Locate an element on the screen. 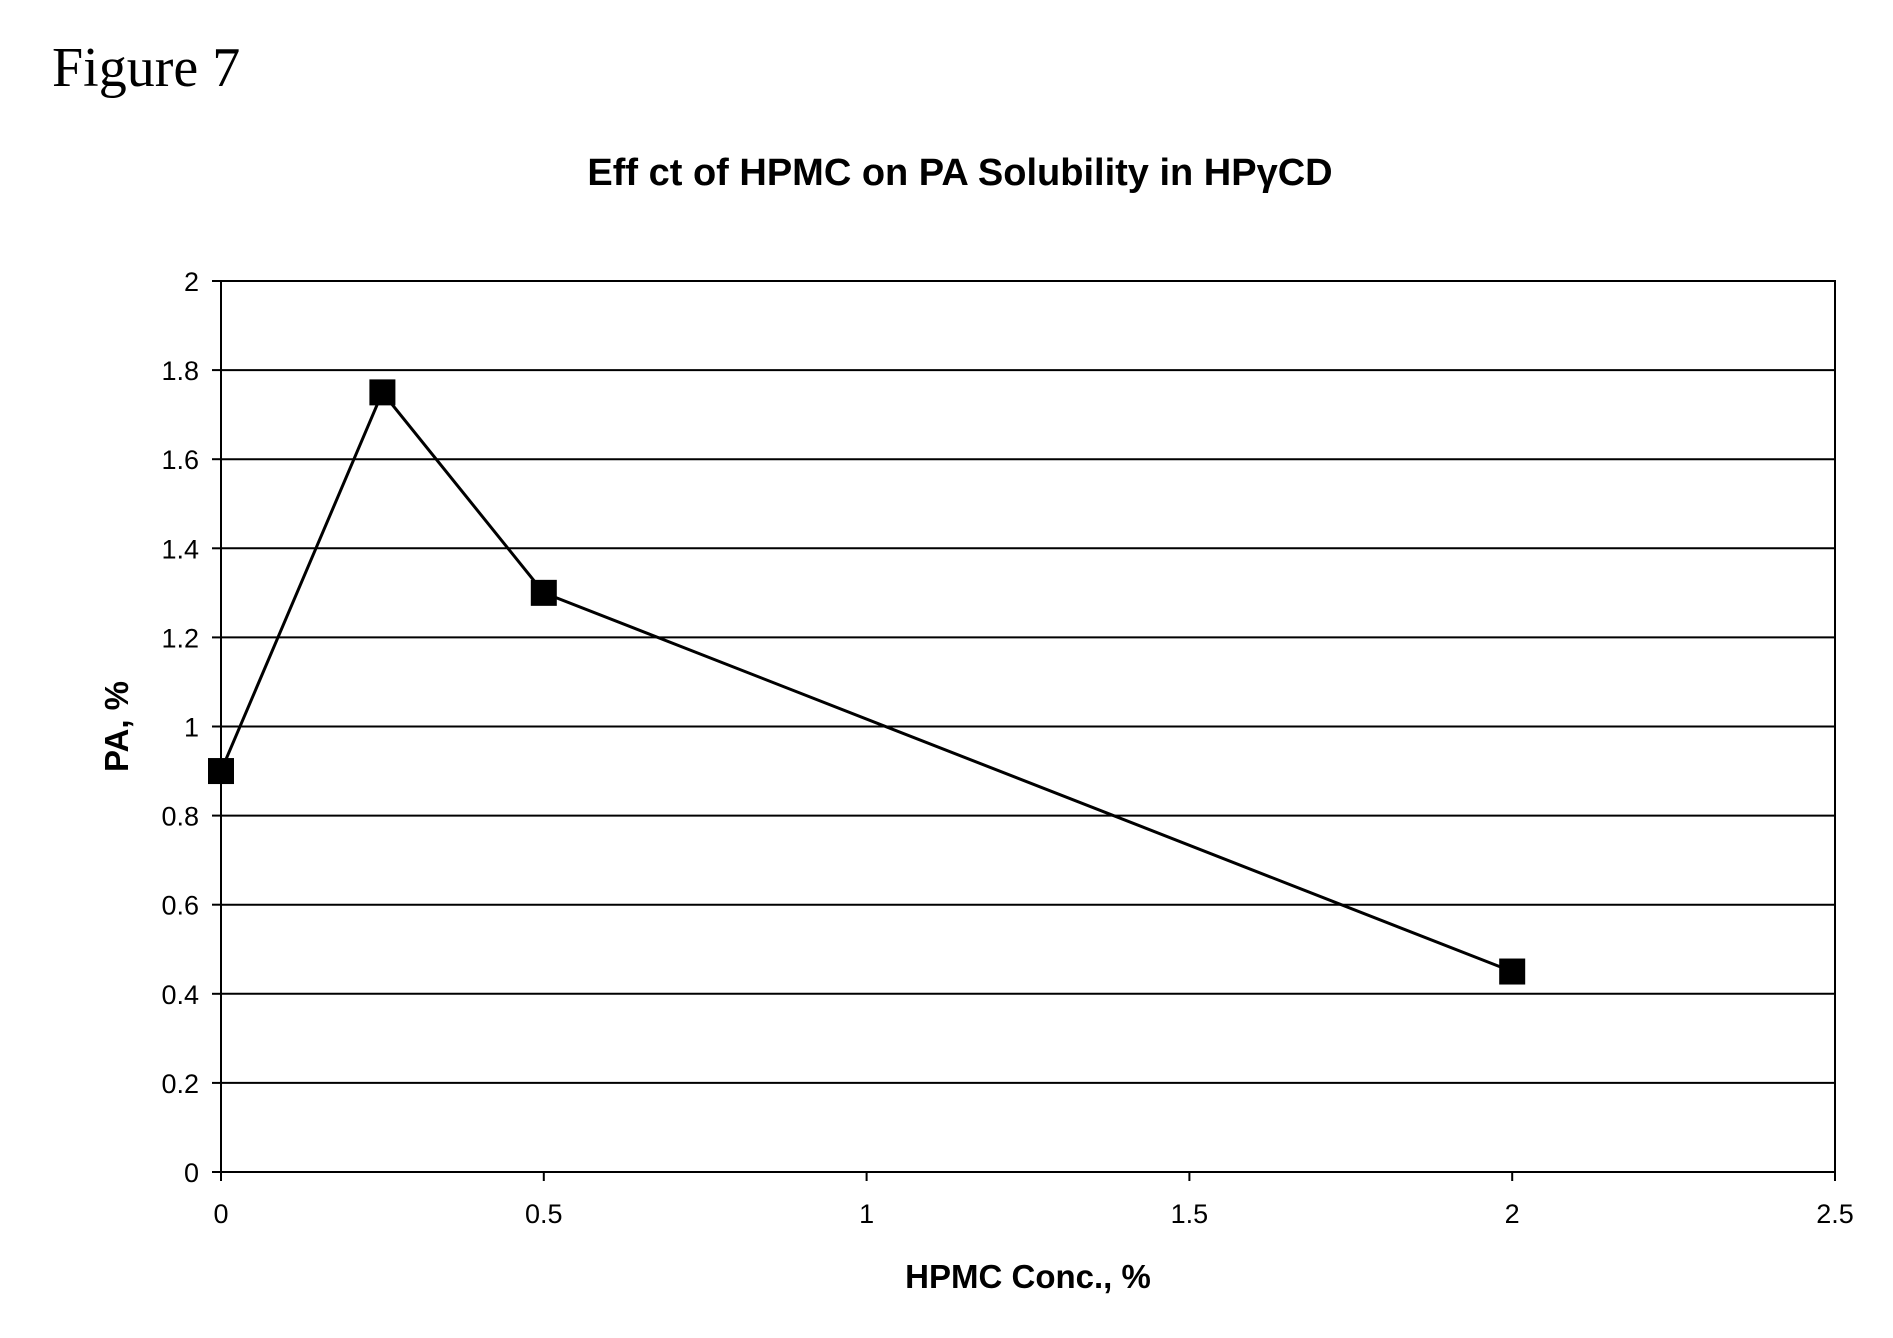 The width and height of the screenshot is (1893, 1338). x-tick-label: 1.5 is located at coordinates (1190, 1214).